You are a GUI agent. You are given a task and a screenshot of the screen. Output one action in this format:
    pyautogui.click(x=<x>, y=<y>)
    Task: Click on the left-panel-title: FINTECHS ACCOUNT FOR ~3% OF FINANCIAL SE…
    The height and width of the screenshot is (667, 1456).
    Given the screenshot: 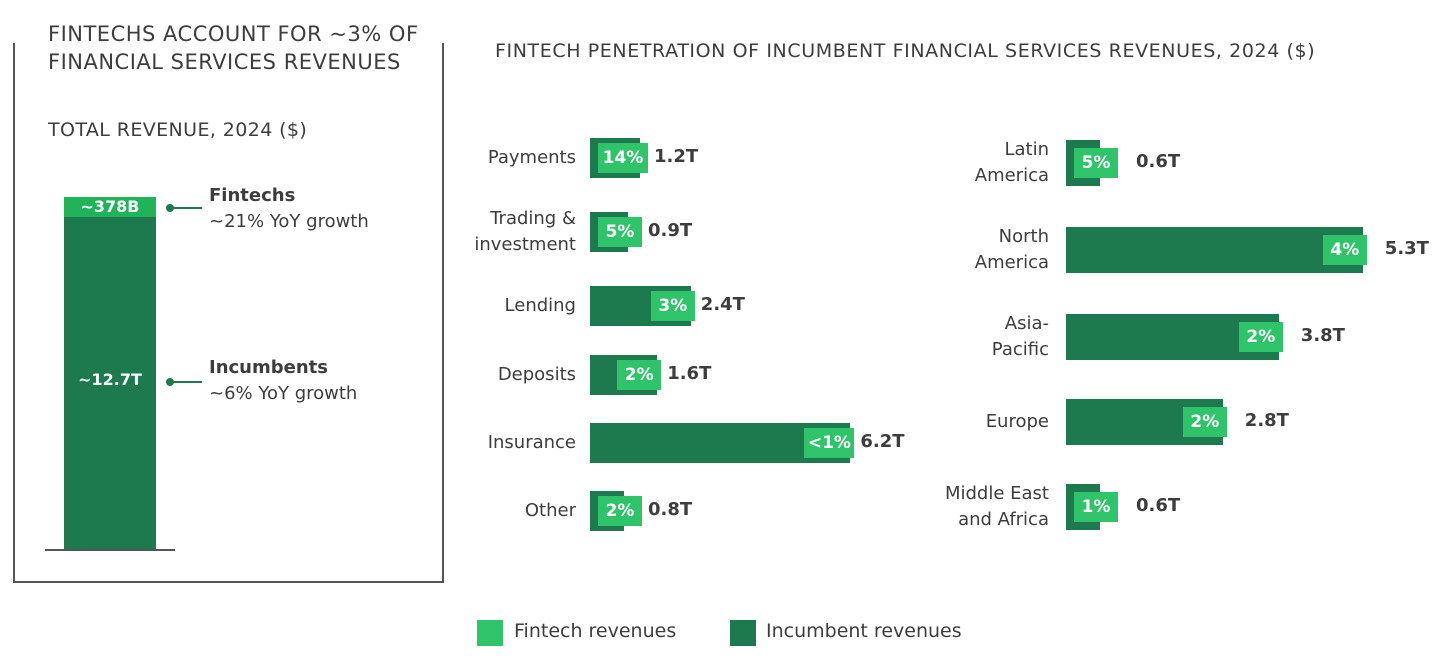 What is the action you would take?
    pyautogui.click(x=238, y=48)
    